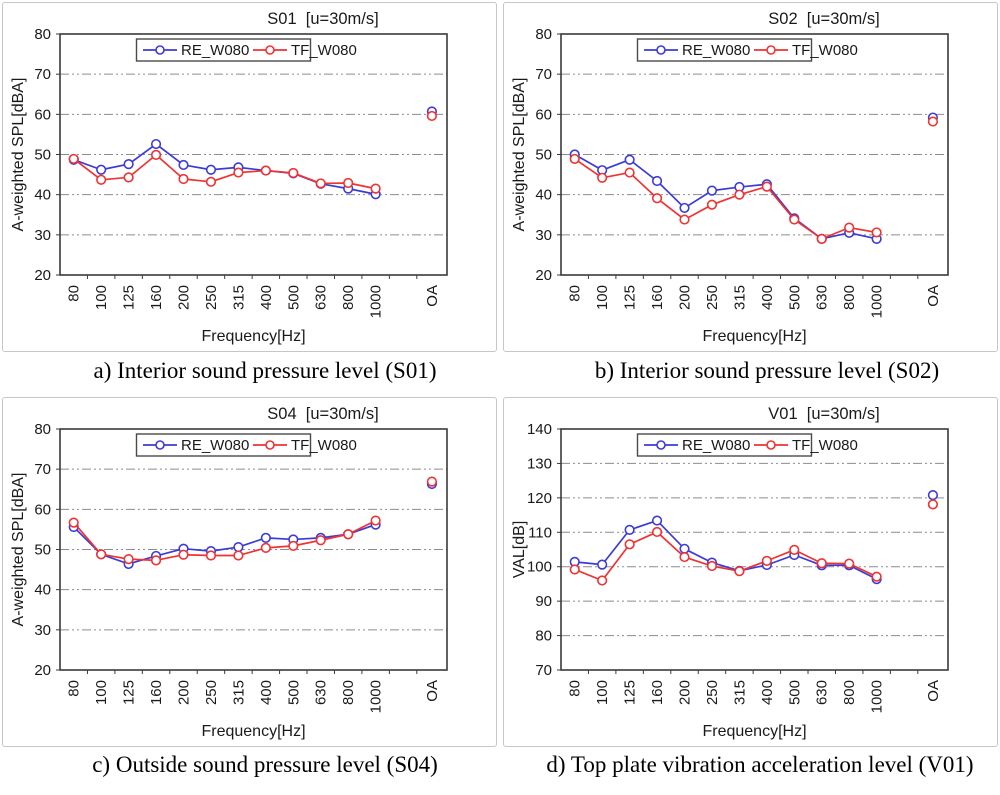 This screenshot has height=795, width=1000. Describe the element at coordinates (238, 692) in the screenshot. I see `svg-text: 315` at that location.